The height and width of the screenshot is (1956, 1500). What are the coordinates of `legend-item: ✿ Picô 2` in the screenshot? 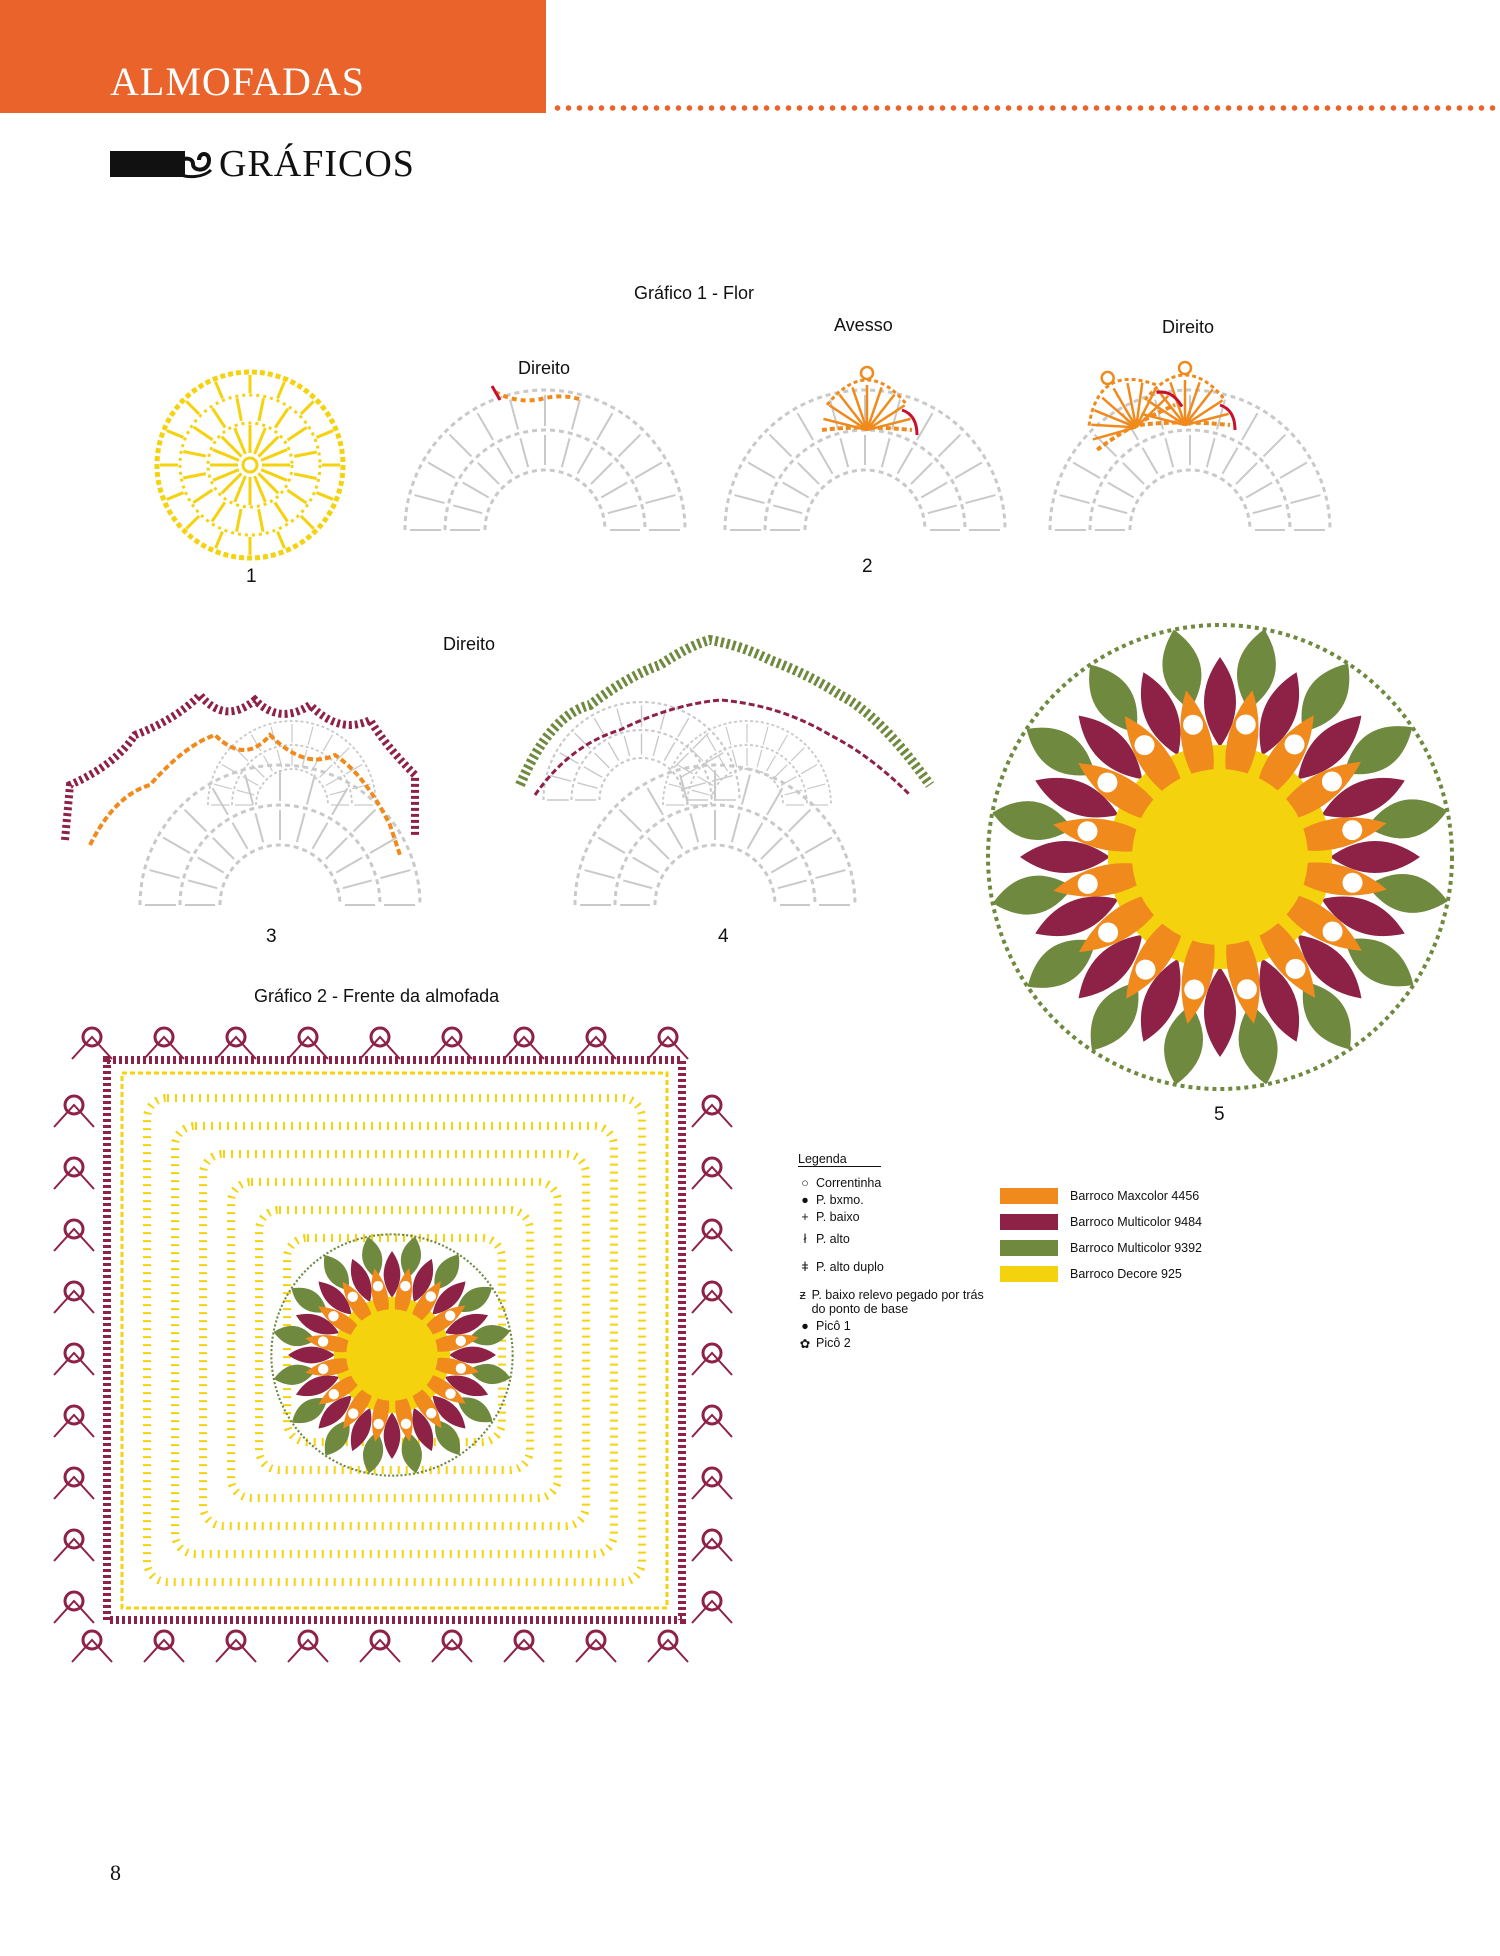 It's located at (825, 1343).